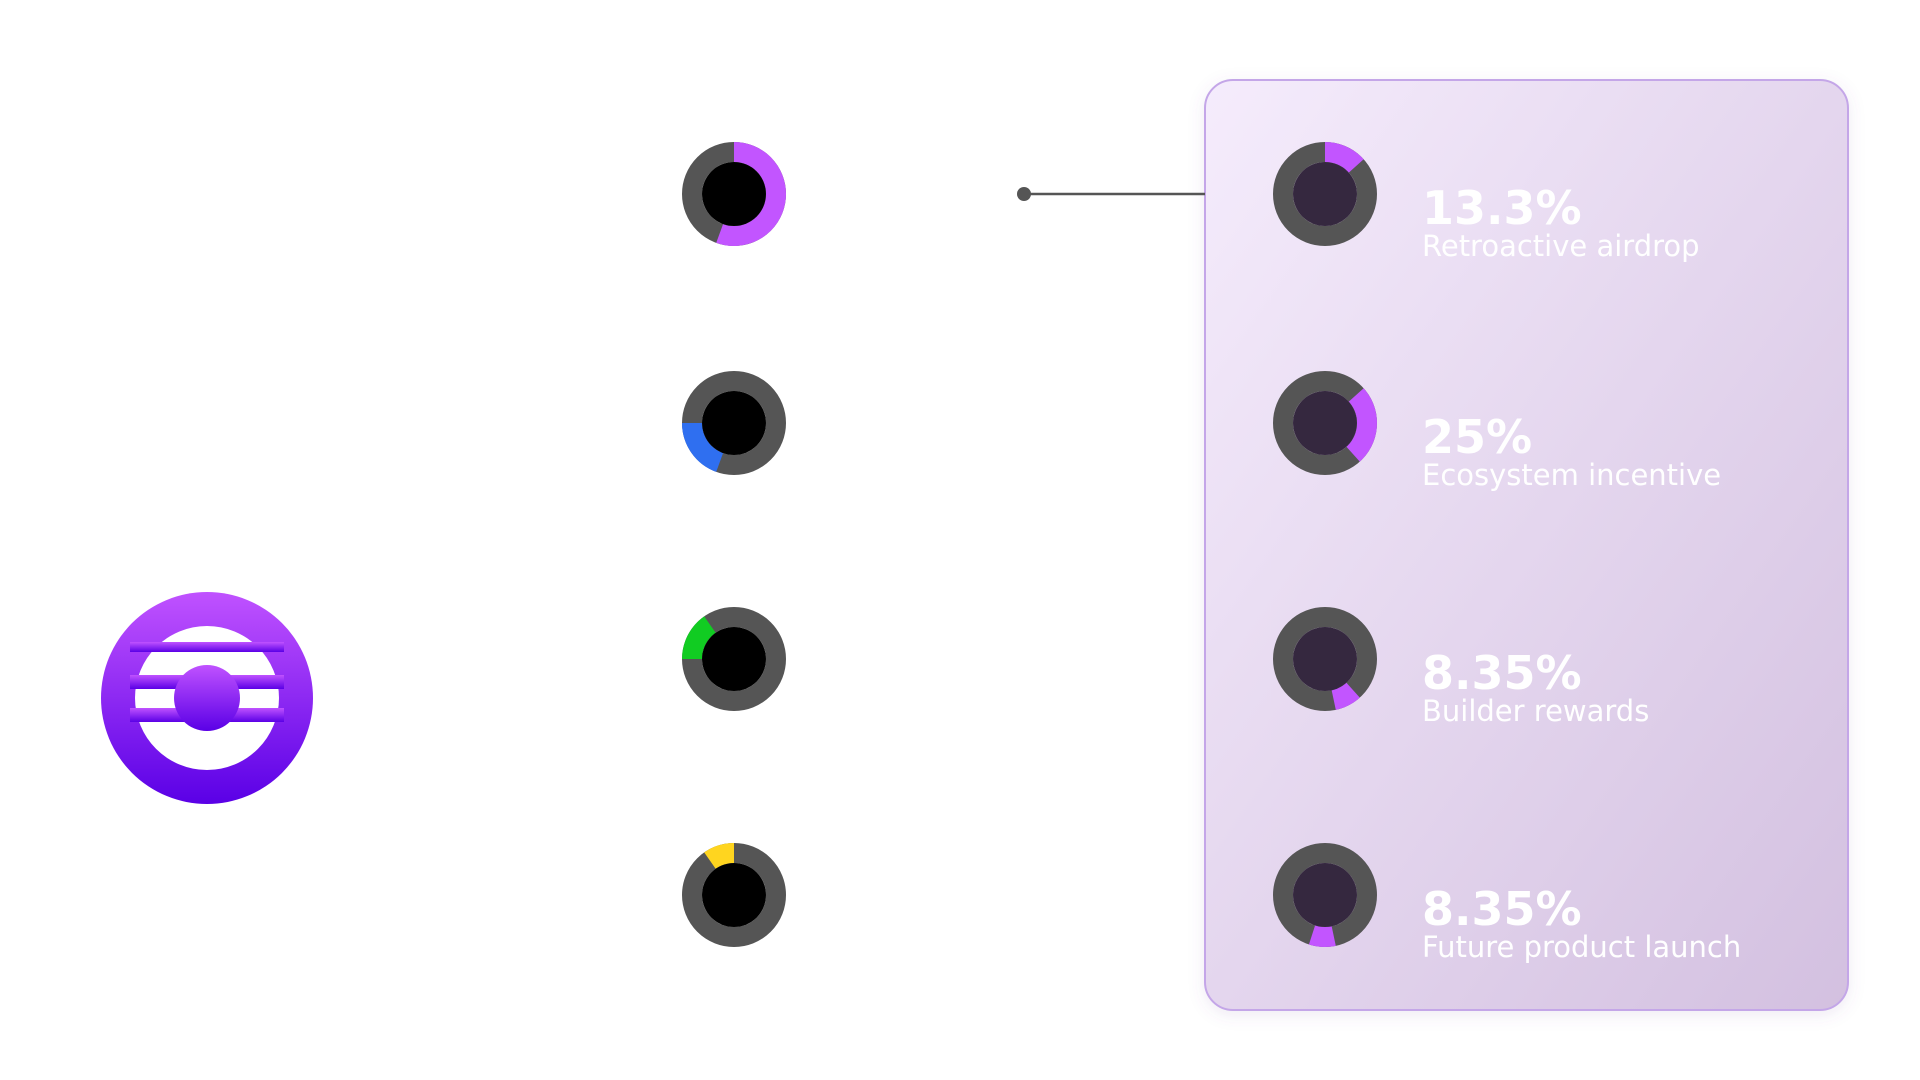  I want to click on ring-track, so click(1325, 659).